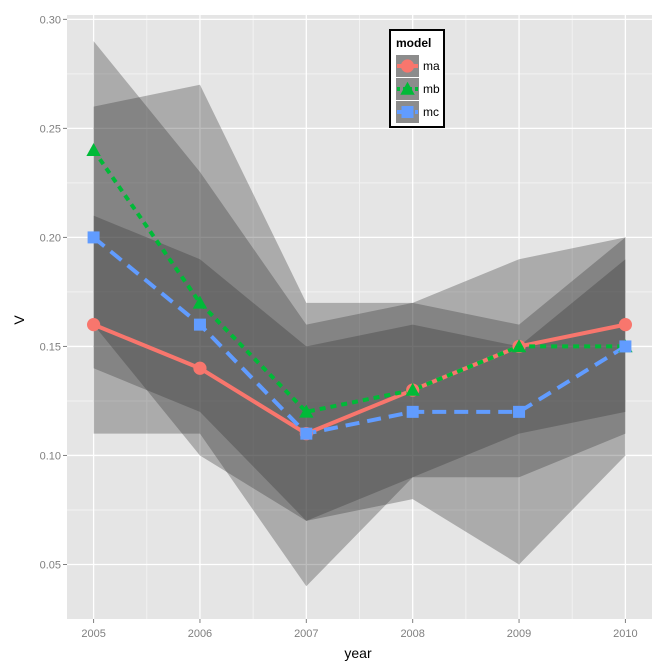 The image size is (672, 671). I want to click on y-axis-title: V, so click(19, 320).